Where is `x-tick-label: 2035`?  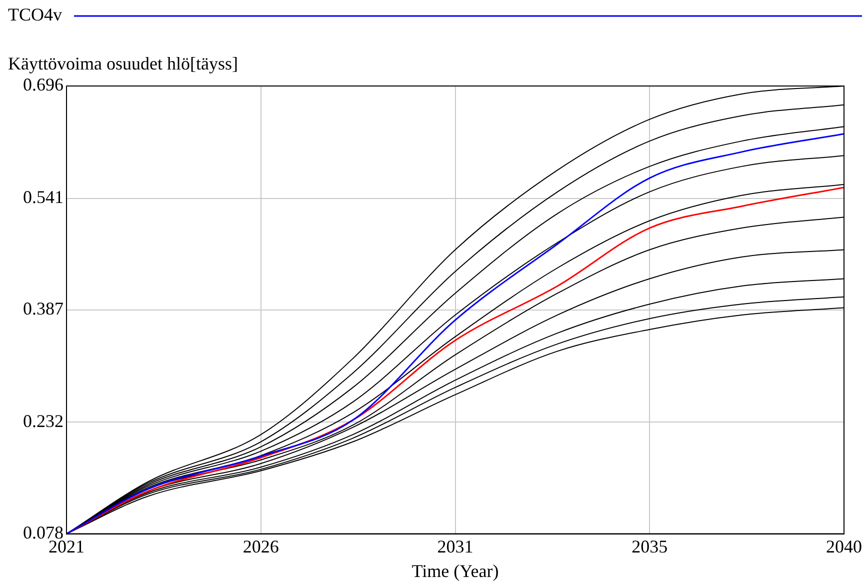 x-tick-label: 2035 is located at coordinates (650, 546).